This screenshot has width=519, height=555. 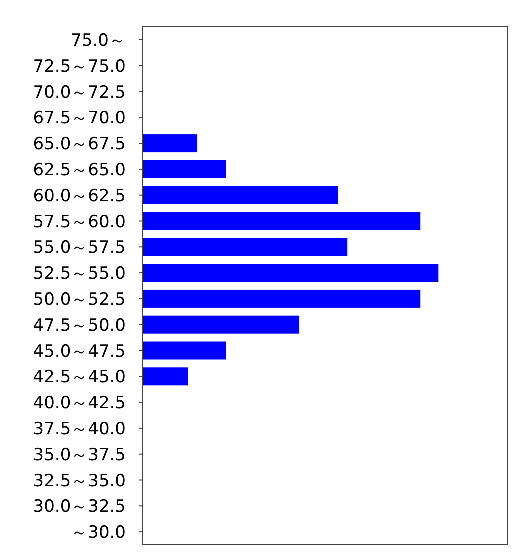 What do you see at coordinates (79, 274) in the screenshot?
I see `y-tick-label: 52.5～55.0` at bounding box center [79, 274].